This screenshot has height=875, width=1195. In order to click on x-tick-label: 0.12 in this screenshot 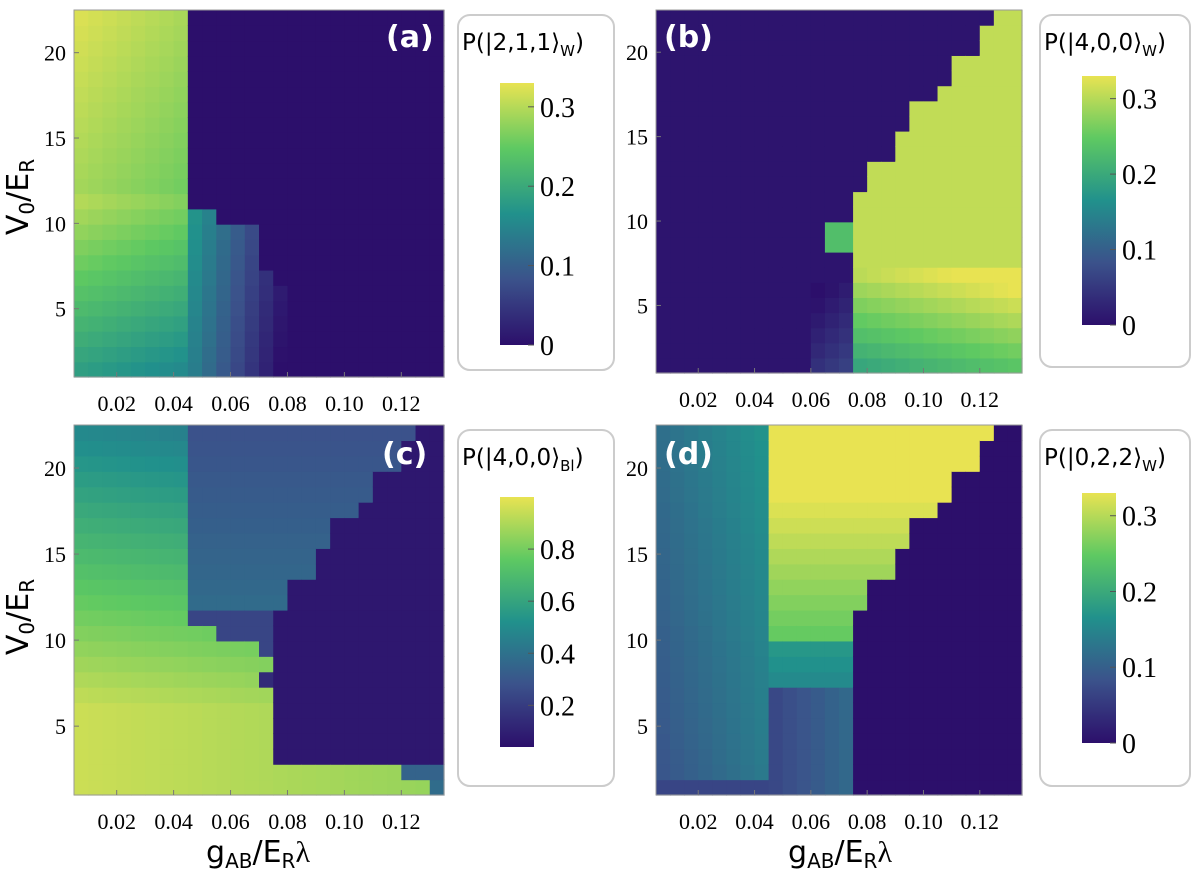, I will do `click(980, 399)`.